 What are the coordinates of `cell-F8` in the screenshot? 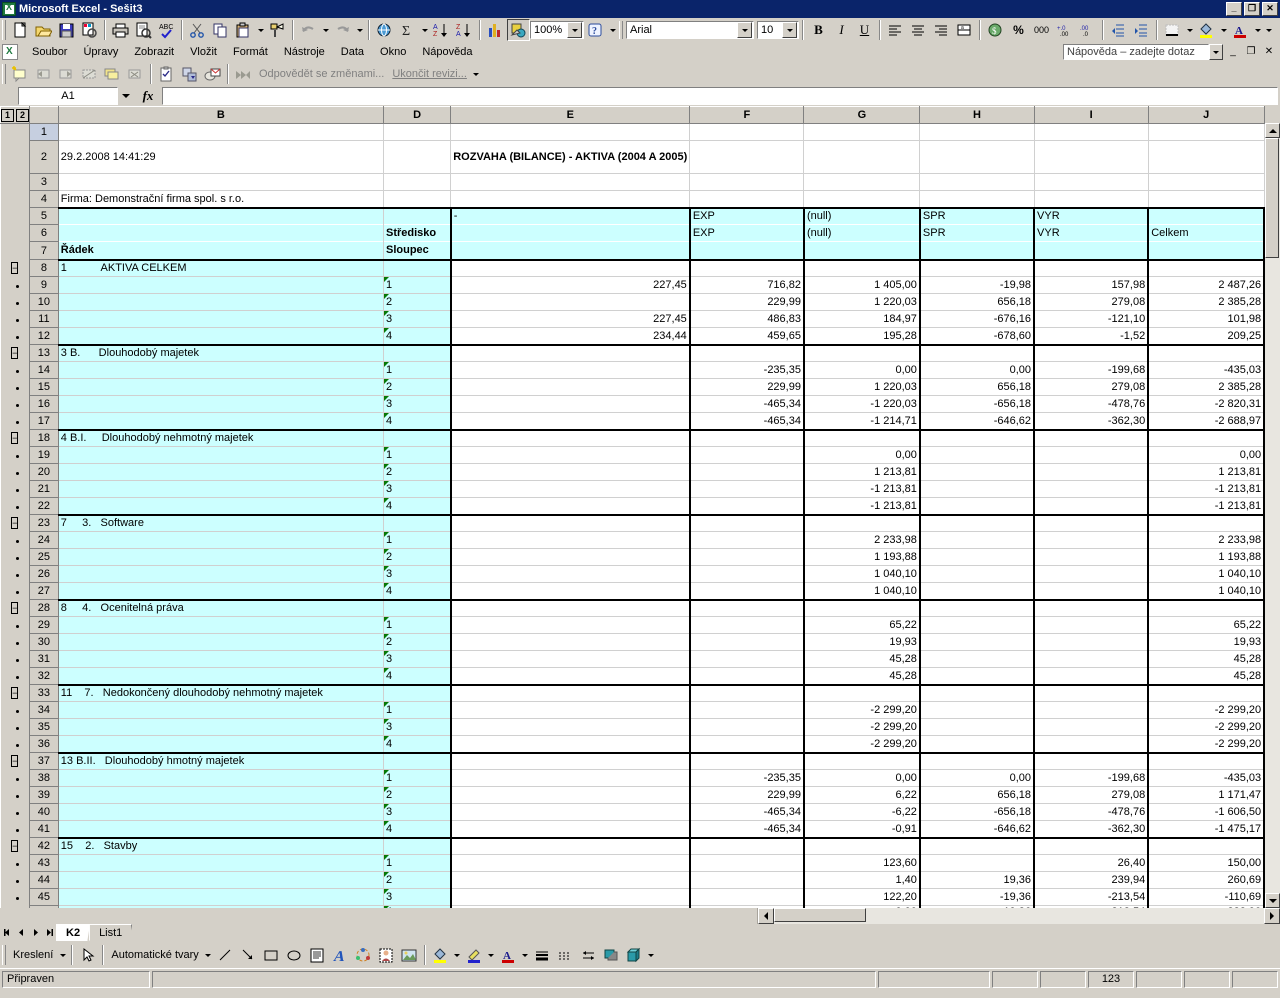 It's located at (746, 267).